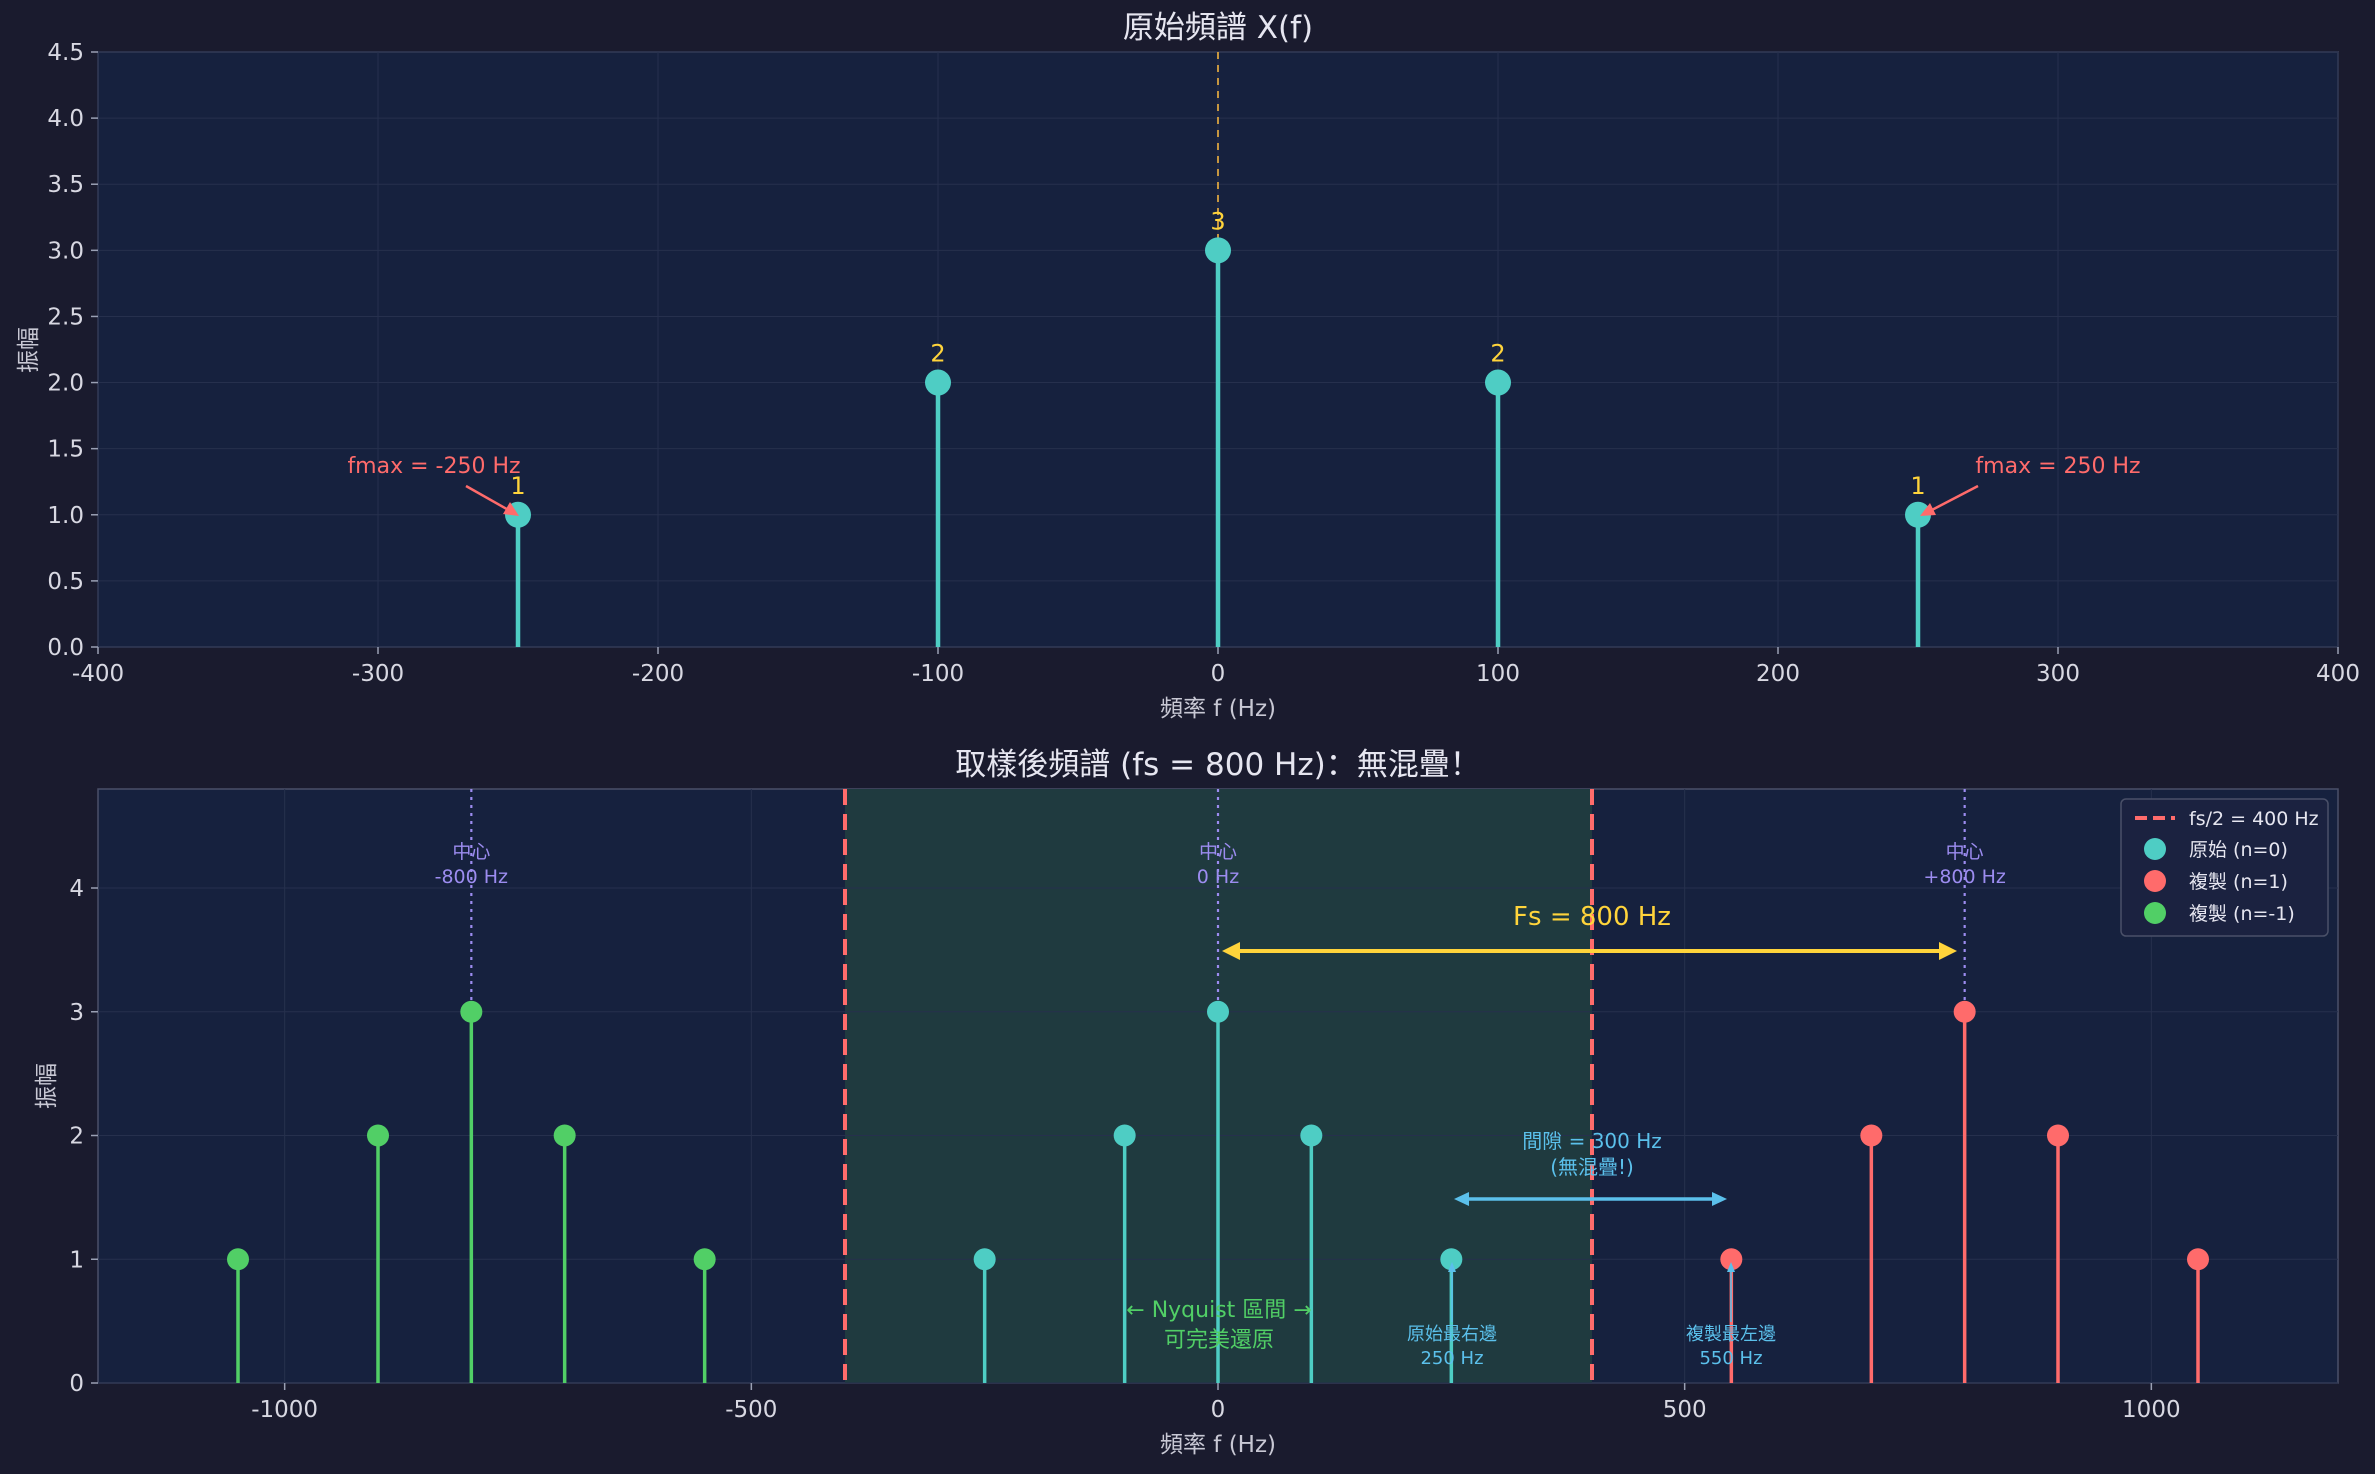 This screenshot has height=1474, width=2375. Describe the element at coordinates (1948, 951) in the screenshot. I see `fs-arrowhead-right` at that location.